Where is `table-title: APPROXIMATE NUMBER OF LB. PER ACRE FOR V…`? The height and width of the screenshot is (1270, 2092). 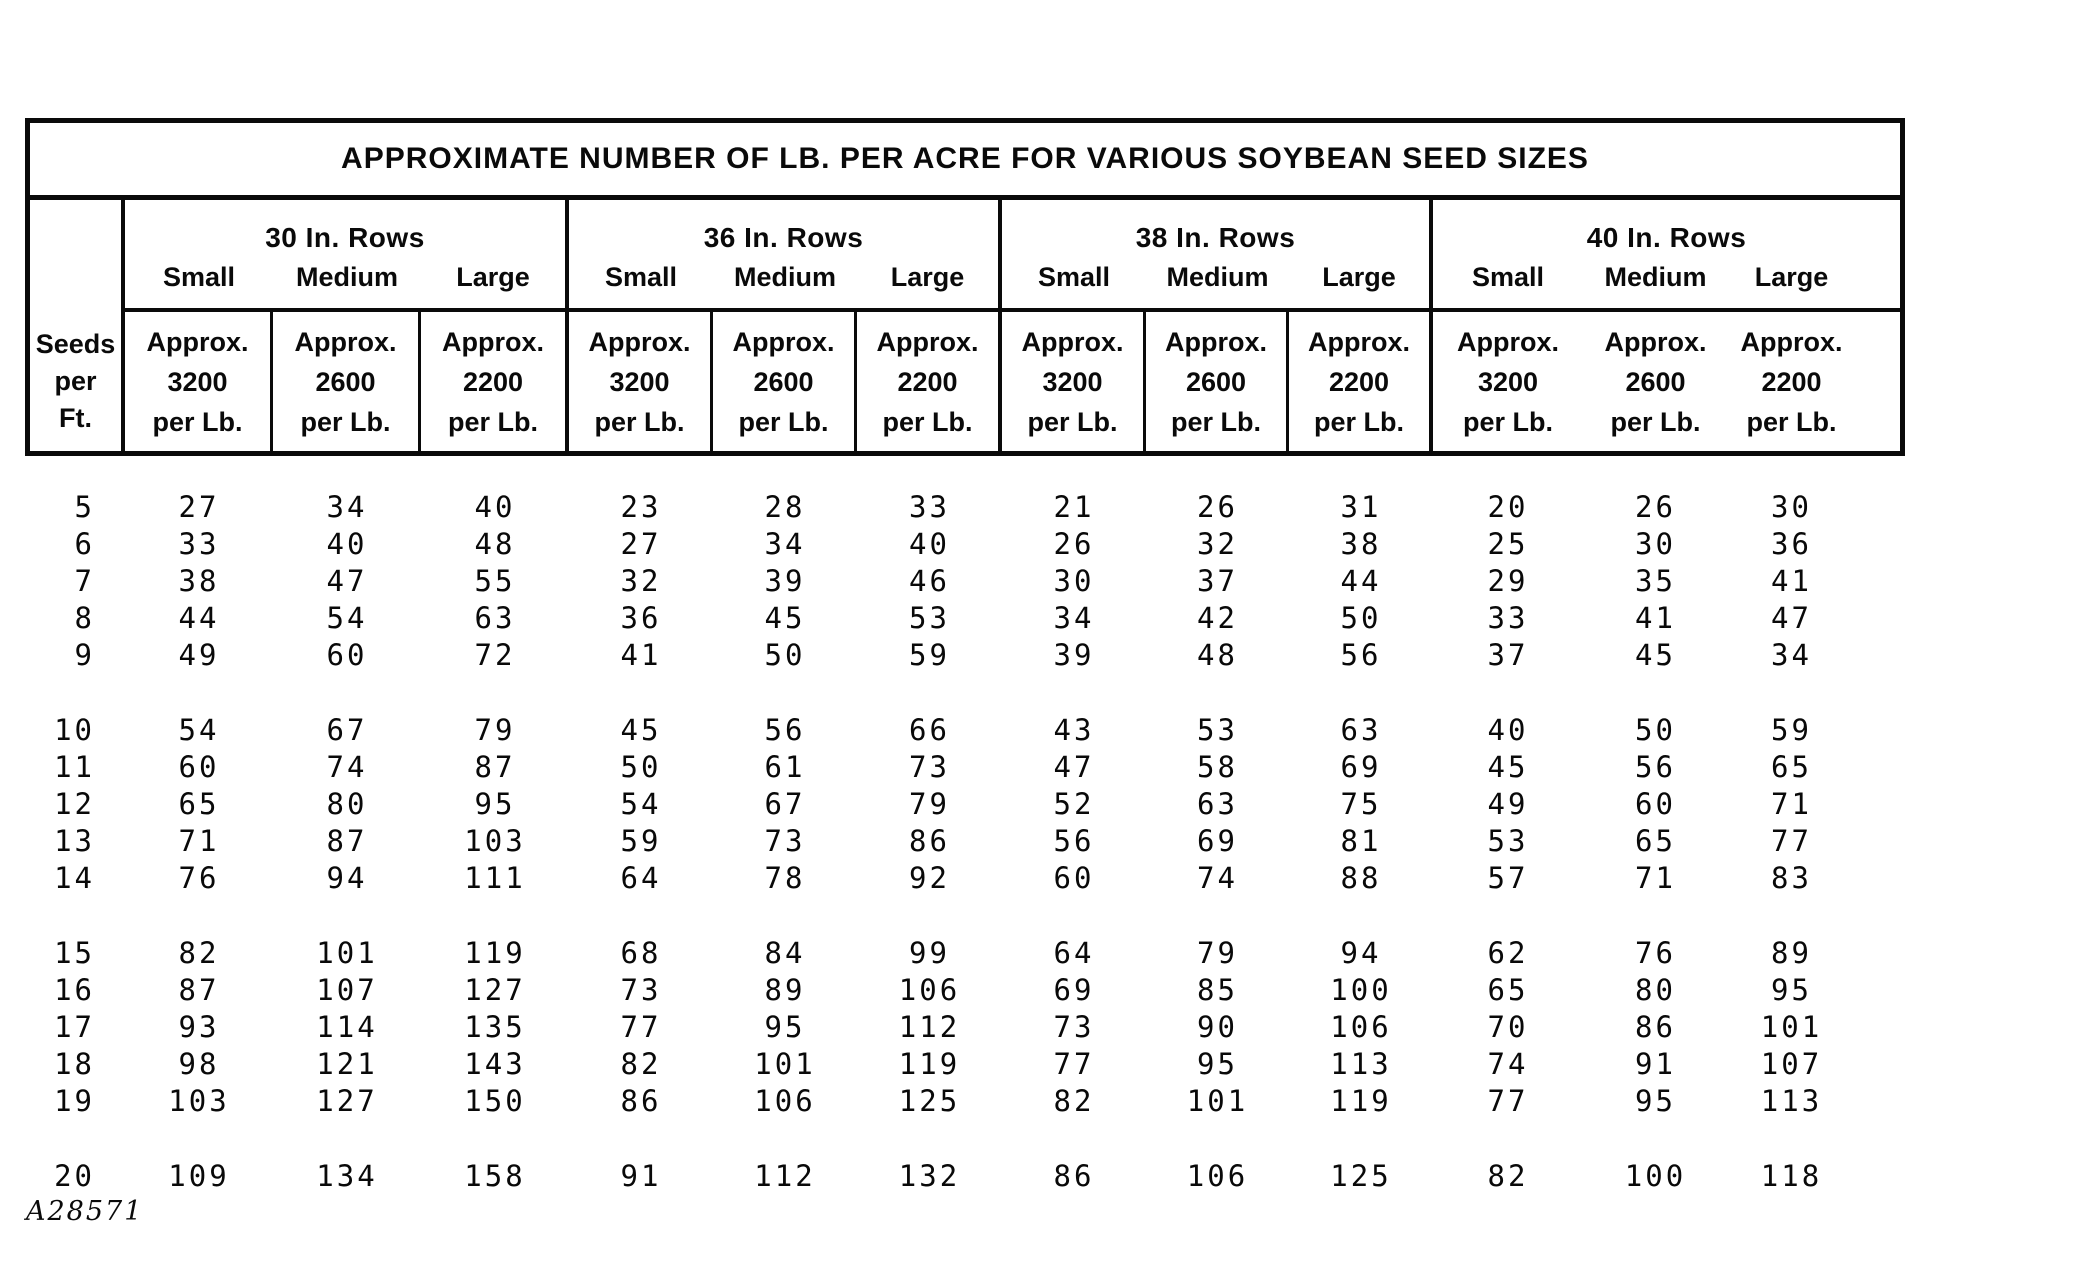 table-title: APPROXIMATE NUMBER OF LB. PER ACRE FOR V… is located at coordinates (965, 161).